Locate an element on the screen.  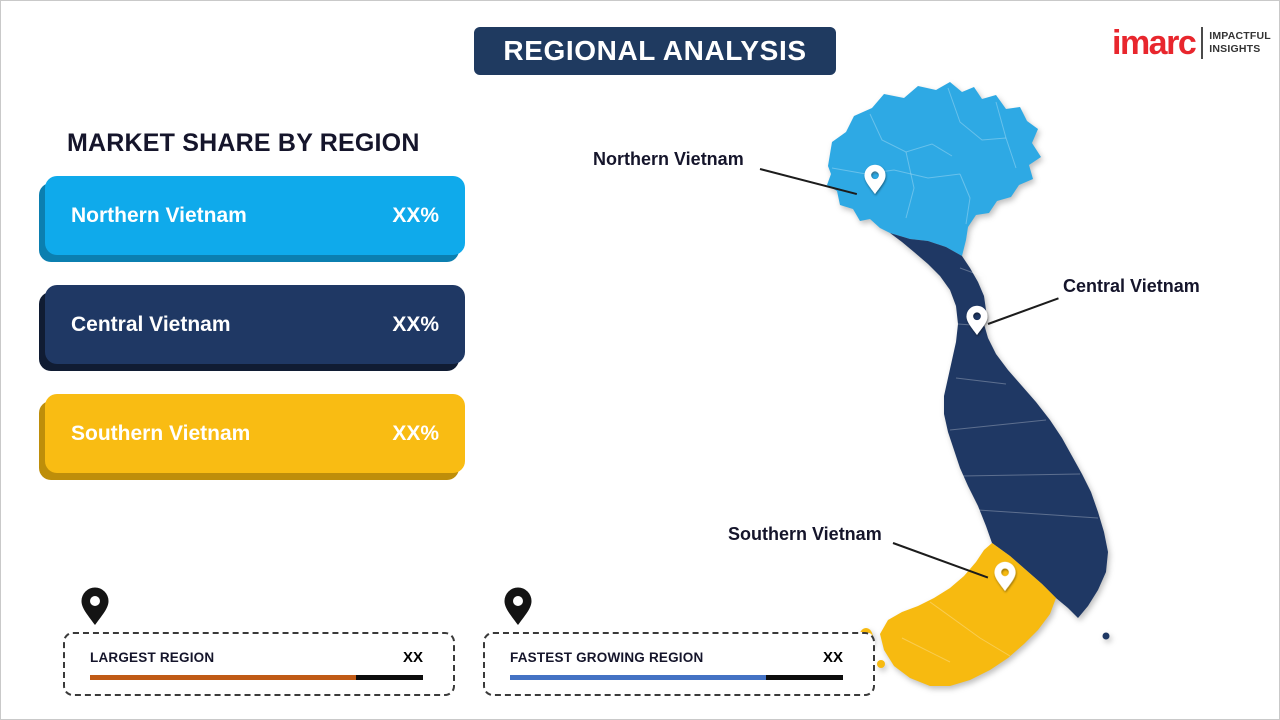
fastest-growing-region-box: FASTEST GROWING REGION XX is located at coordinates (679, 664).